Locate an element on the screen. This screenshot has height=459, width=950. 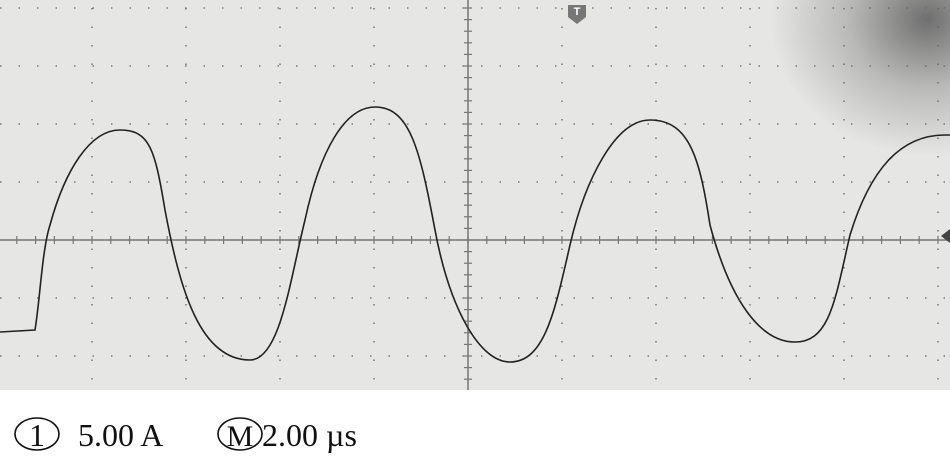
channel-badge is located at coordinates (37, 434).